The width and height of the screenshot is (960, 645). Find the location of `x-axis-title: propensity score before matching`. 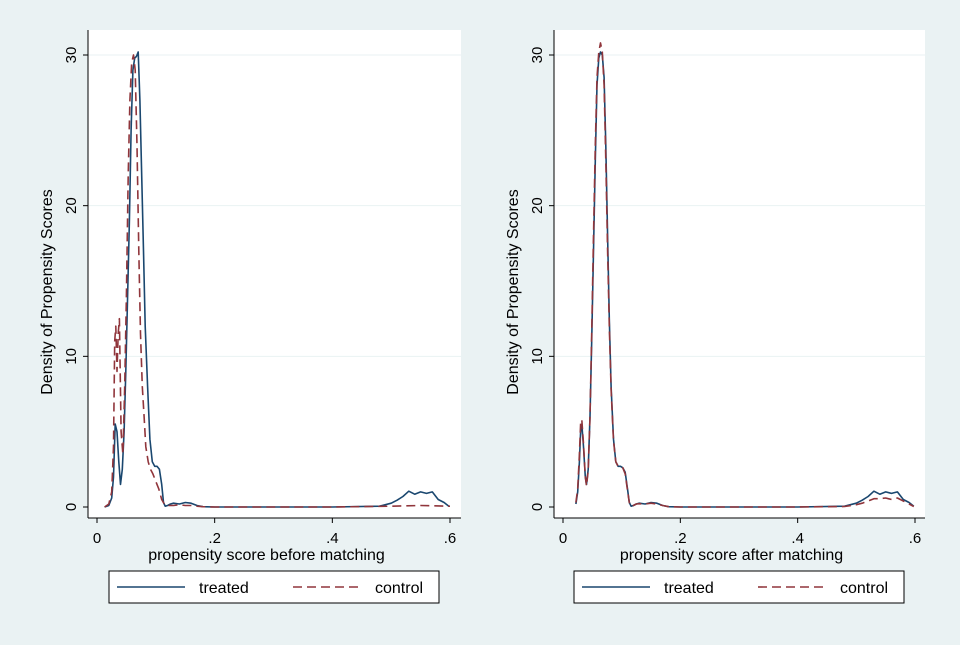

x-axis-title: propensity score before matching is located at coordinates (266, 555).